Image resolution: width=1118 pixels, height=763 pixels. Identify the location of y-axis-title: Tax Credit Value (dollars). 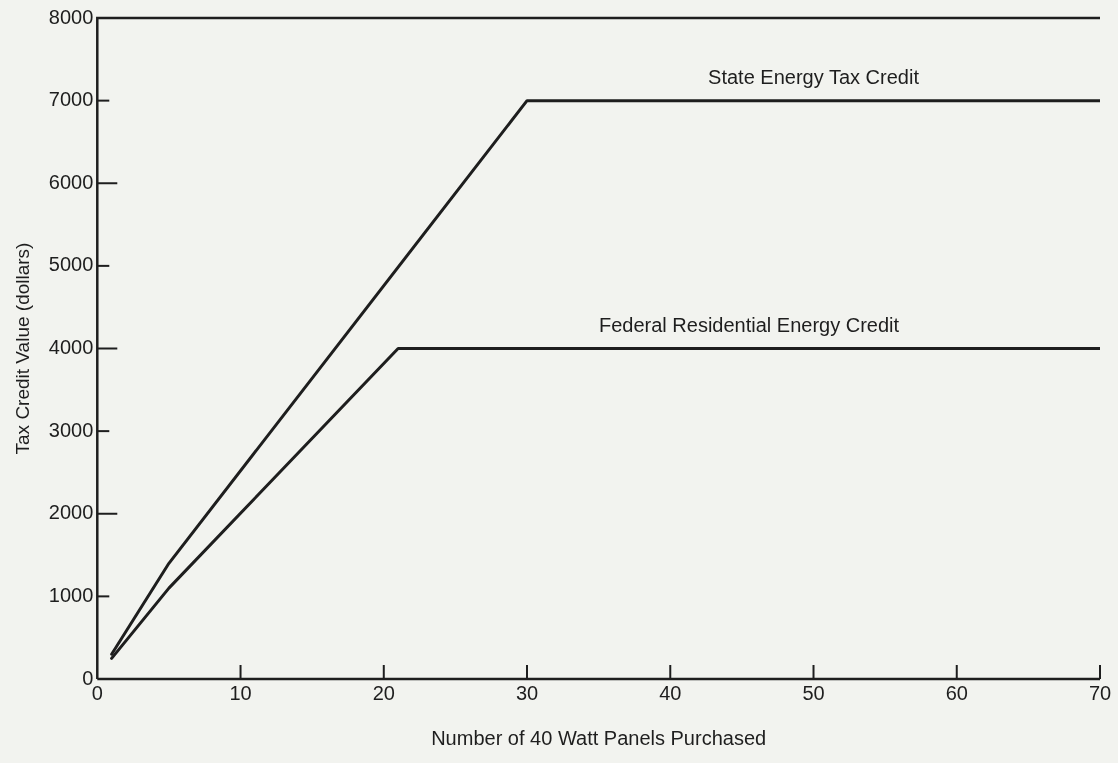
(22, 348).